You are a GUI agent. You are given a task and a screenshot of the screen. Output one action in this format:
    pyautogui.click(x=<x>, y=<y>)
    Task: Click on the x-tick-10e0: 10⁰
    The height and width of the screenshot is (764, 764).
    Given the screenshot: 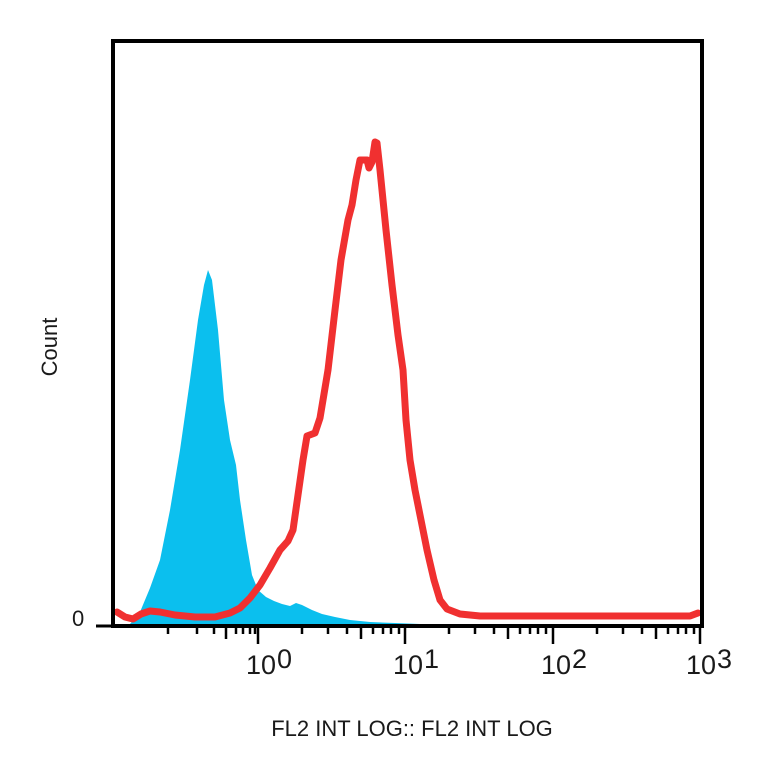 What is the action you would take?
    pyautogui.click(x=269, y=662)
    